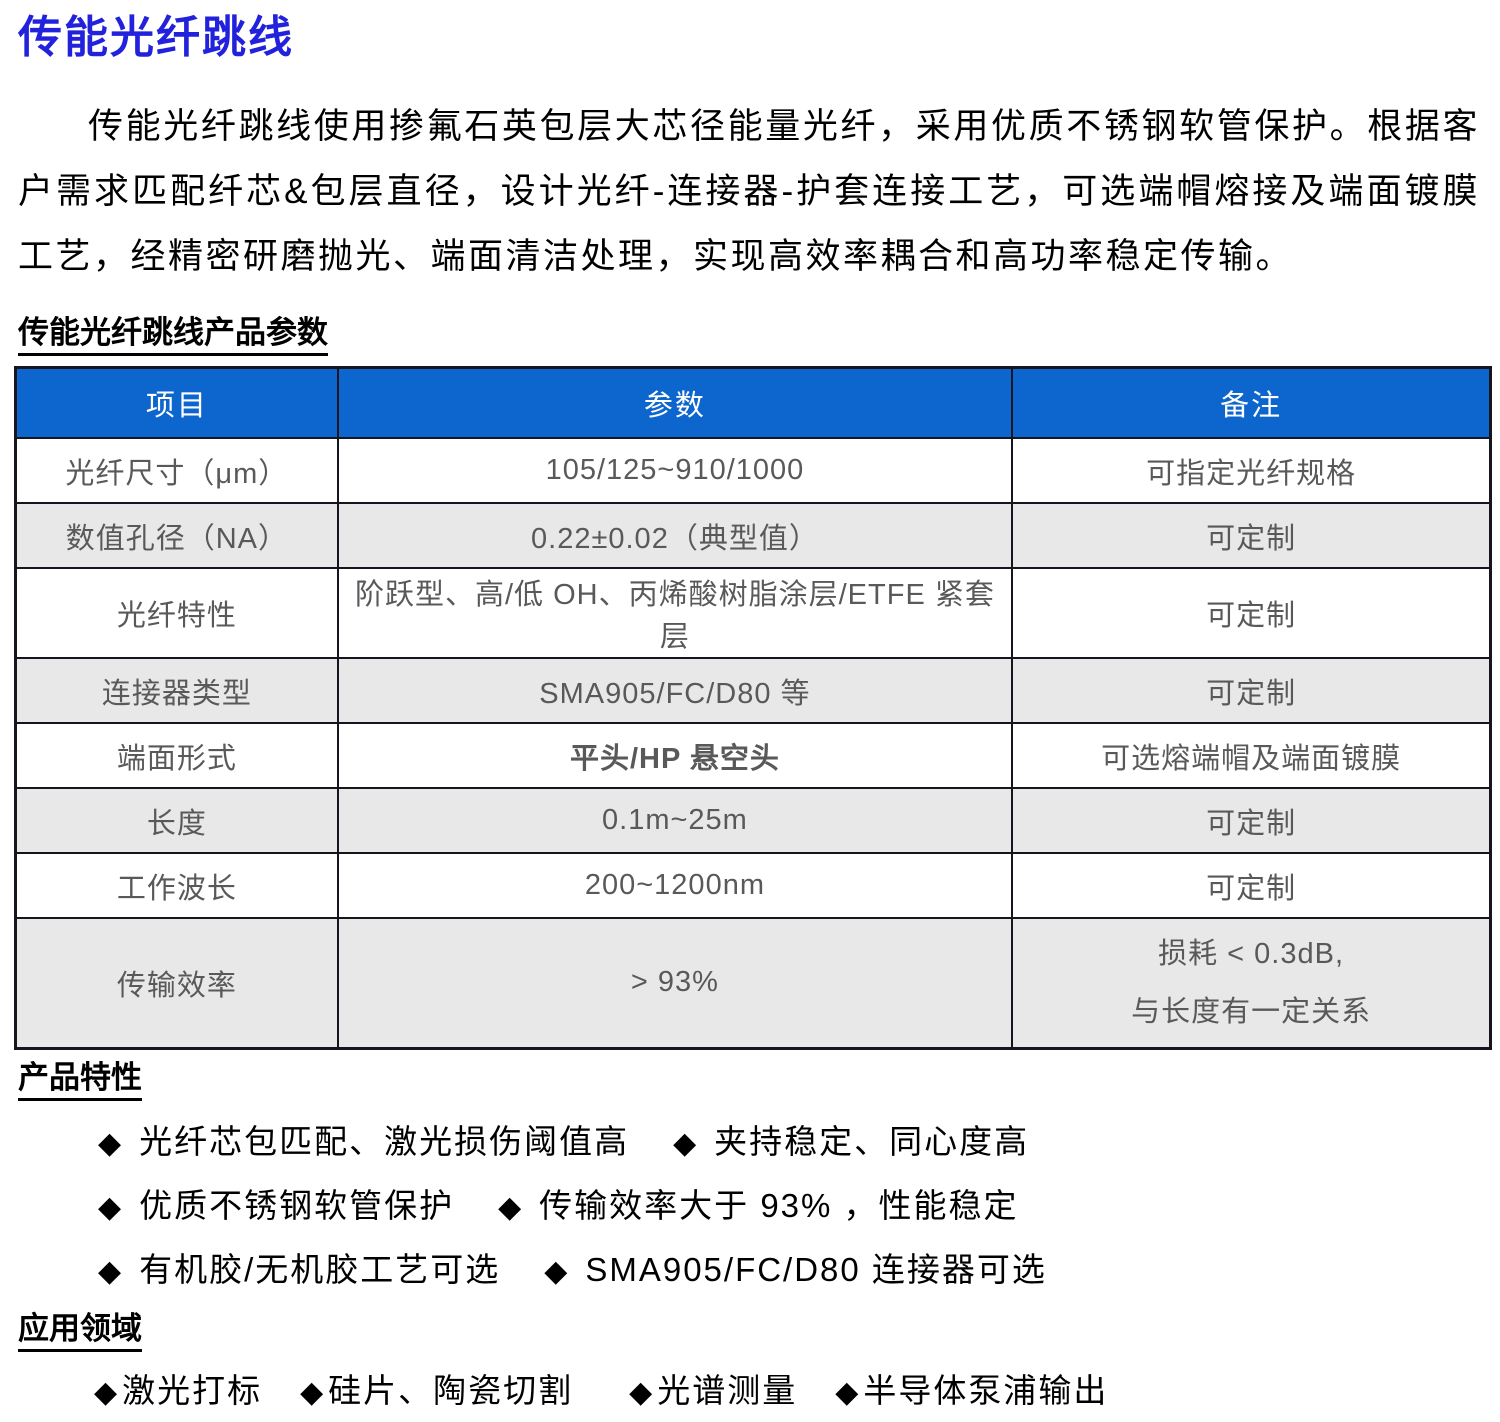 The image size is (1500, 1422). Describe the element at coordinates (675, 402) in the screenshot. I see `header-cell-param: 参数` at that location.